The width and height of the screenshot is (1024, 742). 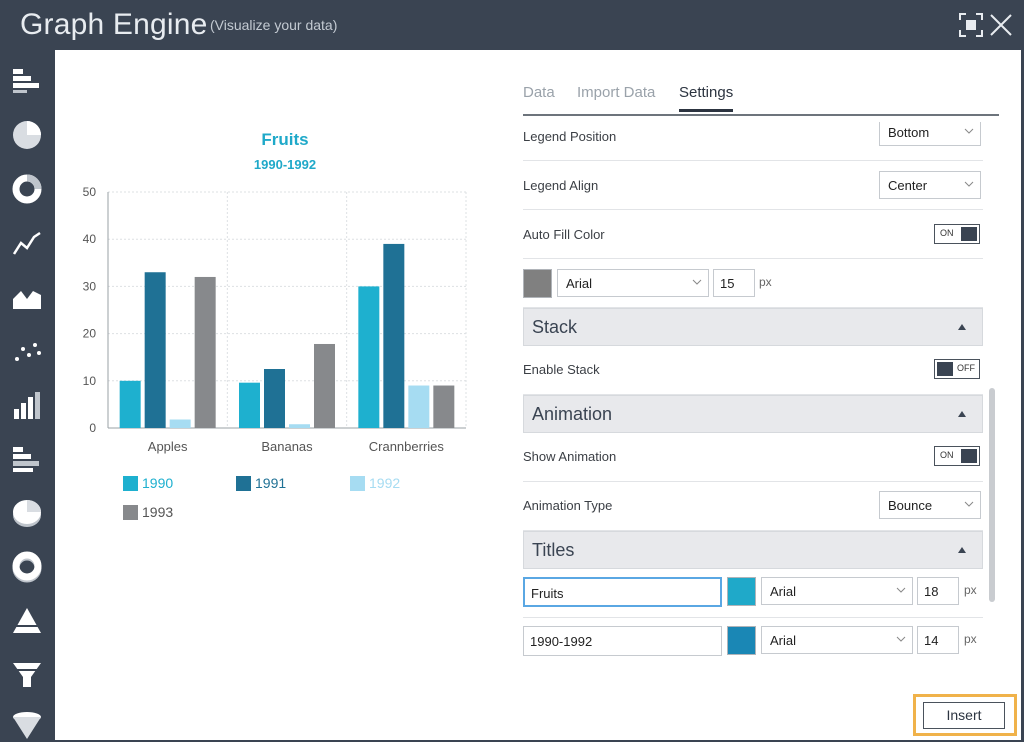 What do you see at coordinates (570, 136) in the screenshot?
I see `legend-position-label: Legend Position` at bounding box center [570, 136].